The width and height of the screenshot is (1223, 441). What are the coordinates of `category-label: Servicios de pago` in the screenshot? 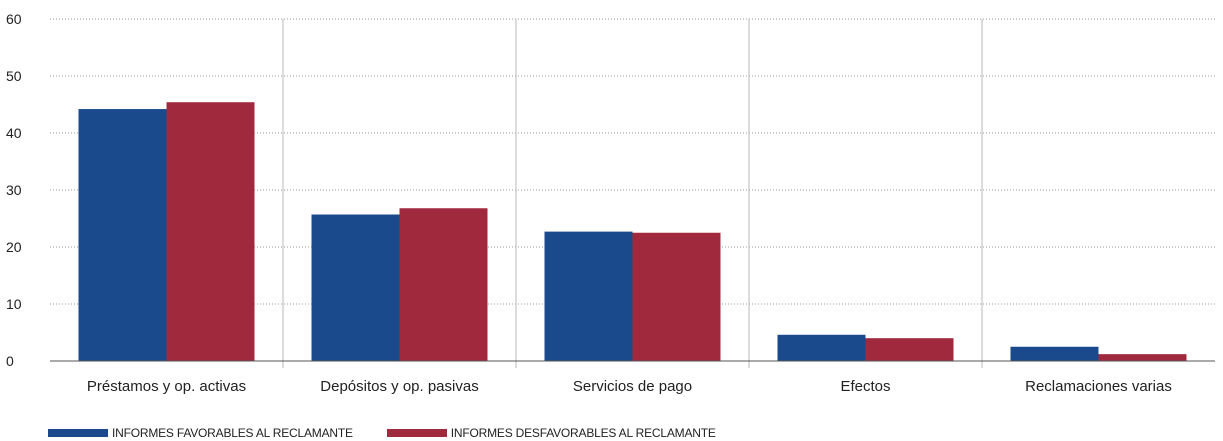 It's located at (632, 386).